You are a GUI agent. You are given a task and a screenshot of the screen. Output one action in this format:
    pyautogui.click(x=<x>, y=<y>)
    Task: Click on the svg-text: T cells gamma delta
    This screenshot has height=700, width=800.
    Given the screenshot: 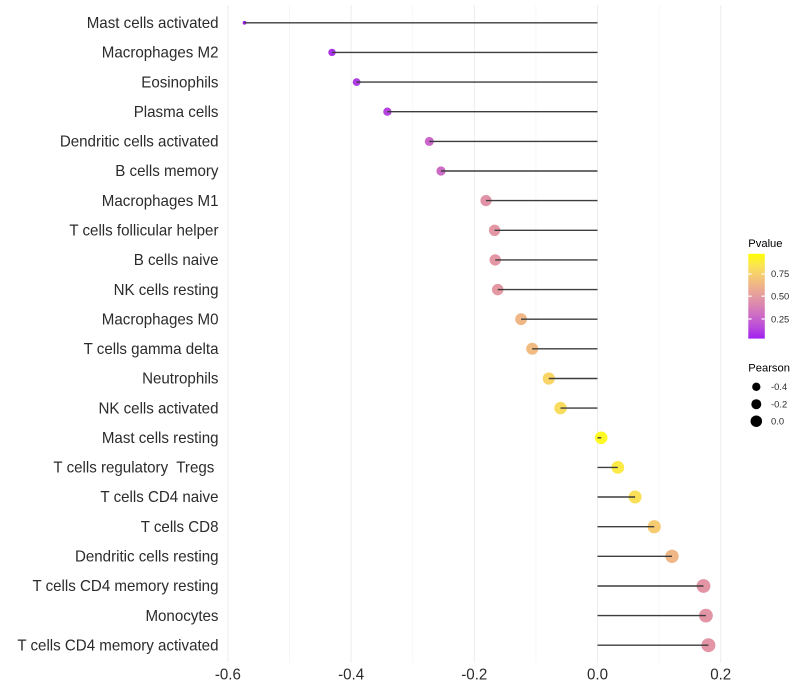 What is the action you would take?
    pyautogui.click(x=151, y=349)
    